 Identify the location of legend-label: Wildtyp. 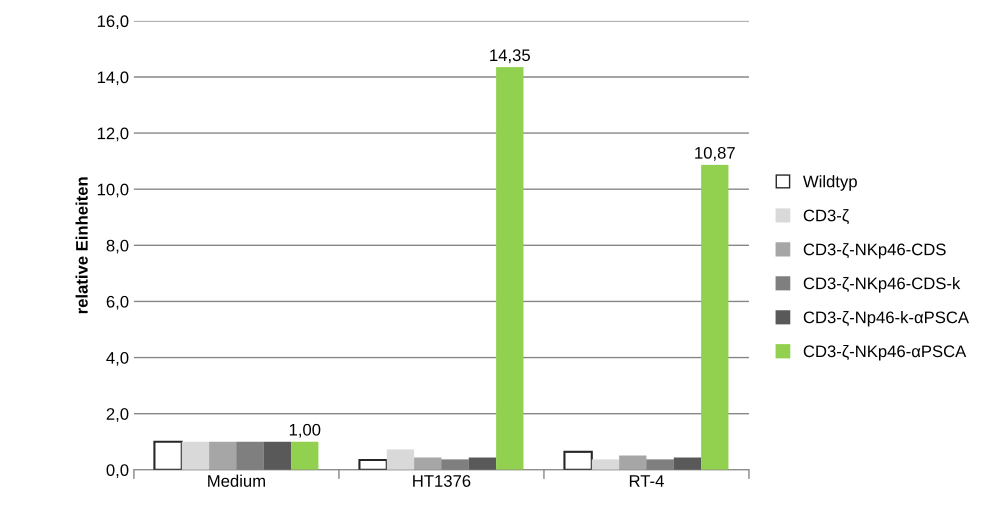
(830, 183).